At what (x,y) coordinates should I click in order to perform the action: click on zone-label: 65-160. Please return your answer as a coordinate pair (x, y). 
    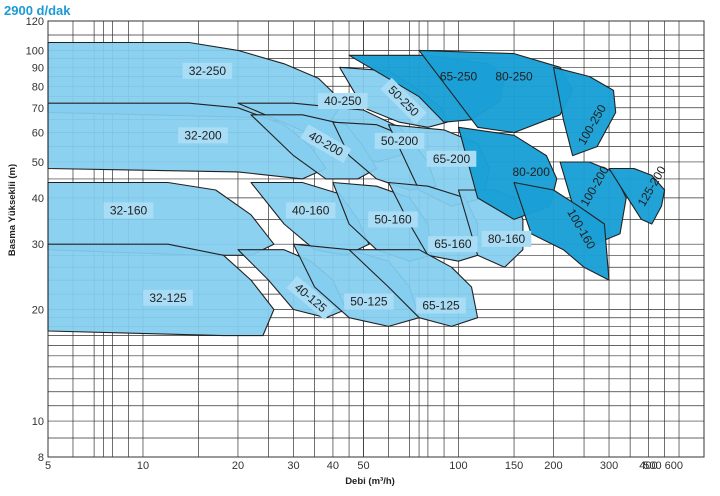
    Looking at the image, I should click on (453, 244).